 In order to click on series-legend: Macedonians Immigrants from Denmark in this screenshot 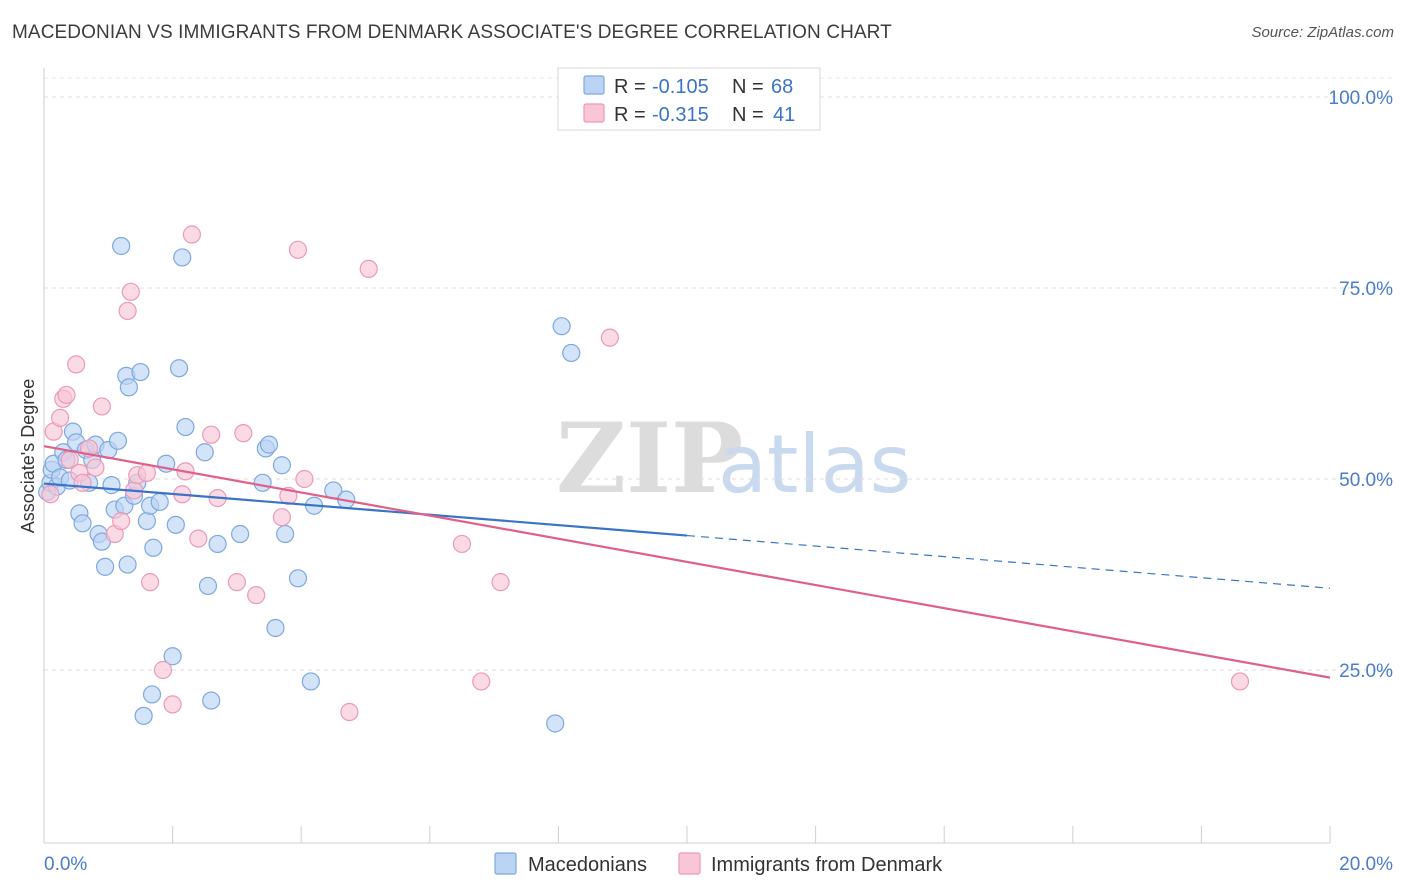, I will do `click(718, 864)`.